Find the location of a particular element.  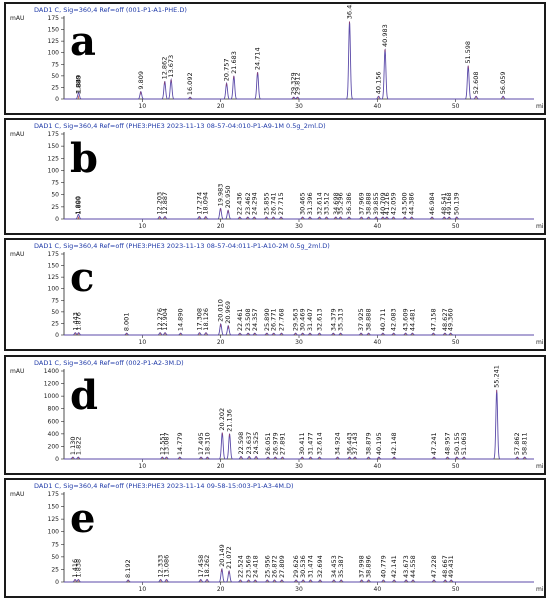

peak-label: 23.508 is located at coordinates (248, 319).